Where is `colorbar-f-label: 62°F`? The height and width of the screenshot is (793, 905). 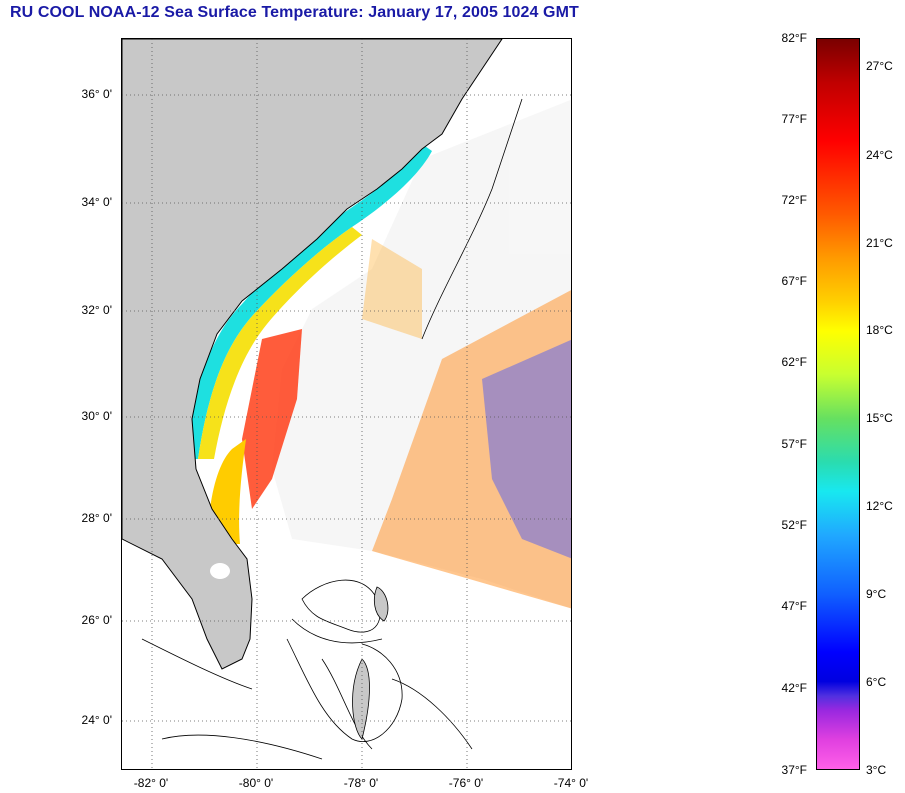
colorbar-f-label: 62°F is located at coordinates (794, 362).